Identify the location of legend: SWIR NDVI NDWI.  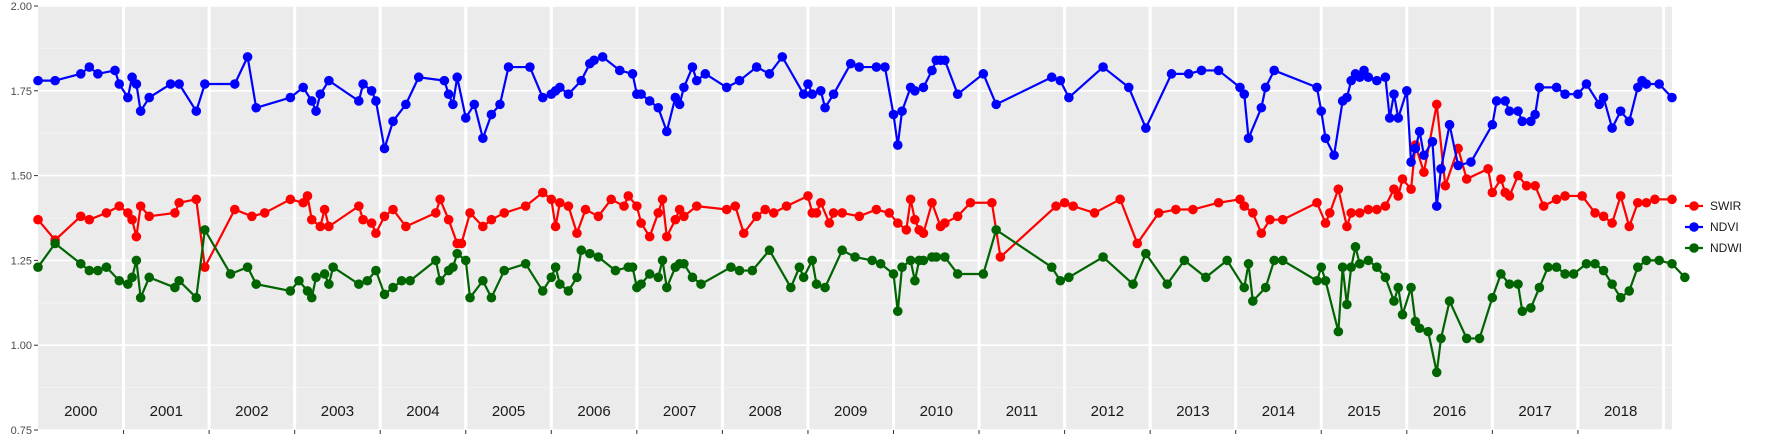
(1713, 227).